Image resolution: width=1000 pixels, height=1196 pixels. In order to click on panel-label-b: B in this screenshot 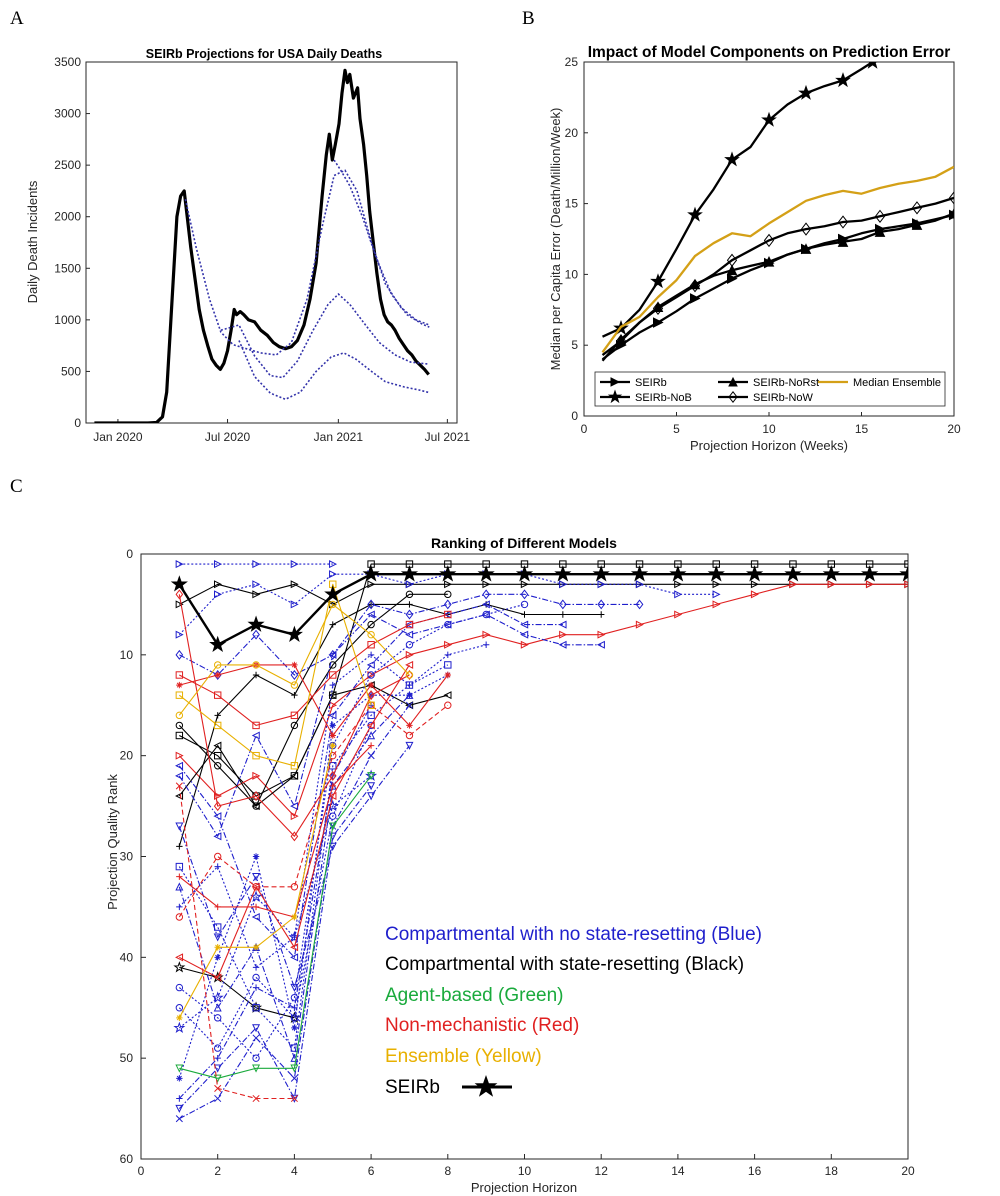, I will do `click(528, 18)`.